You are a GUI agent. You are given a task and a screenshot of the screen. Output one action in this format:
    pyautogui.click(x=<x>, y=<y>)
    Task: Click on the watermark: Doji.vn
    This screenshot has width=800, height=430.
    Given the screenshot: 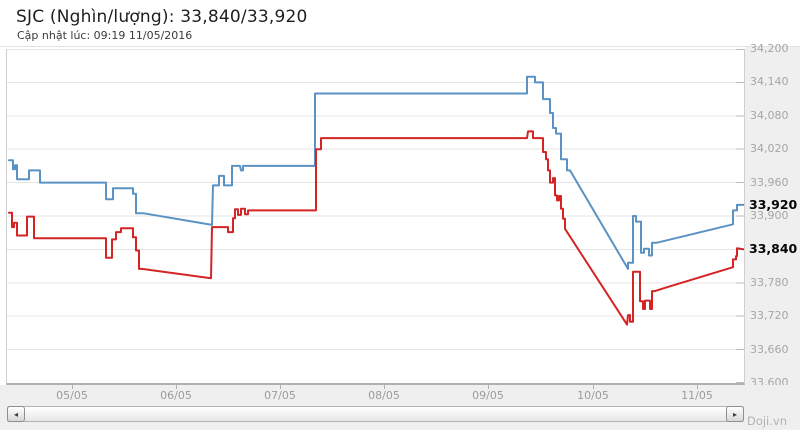 What is the action you would take?
    pyautogui.click(x=766, y=421)
    